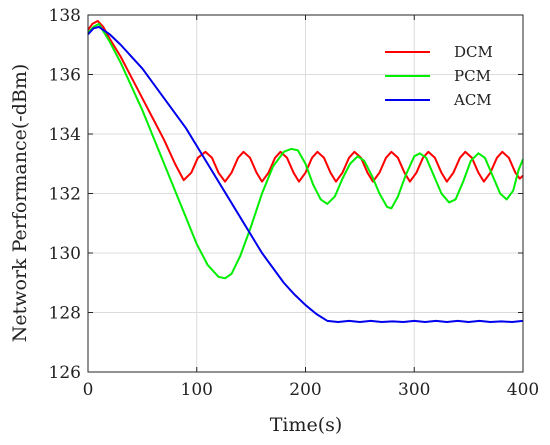 The width and height of the screenshot is (550, 445). Describe the element at coordinates (306, 425) in the screenshot. I see `x-axis-label: Time(s)` at that location.